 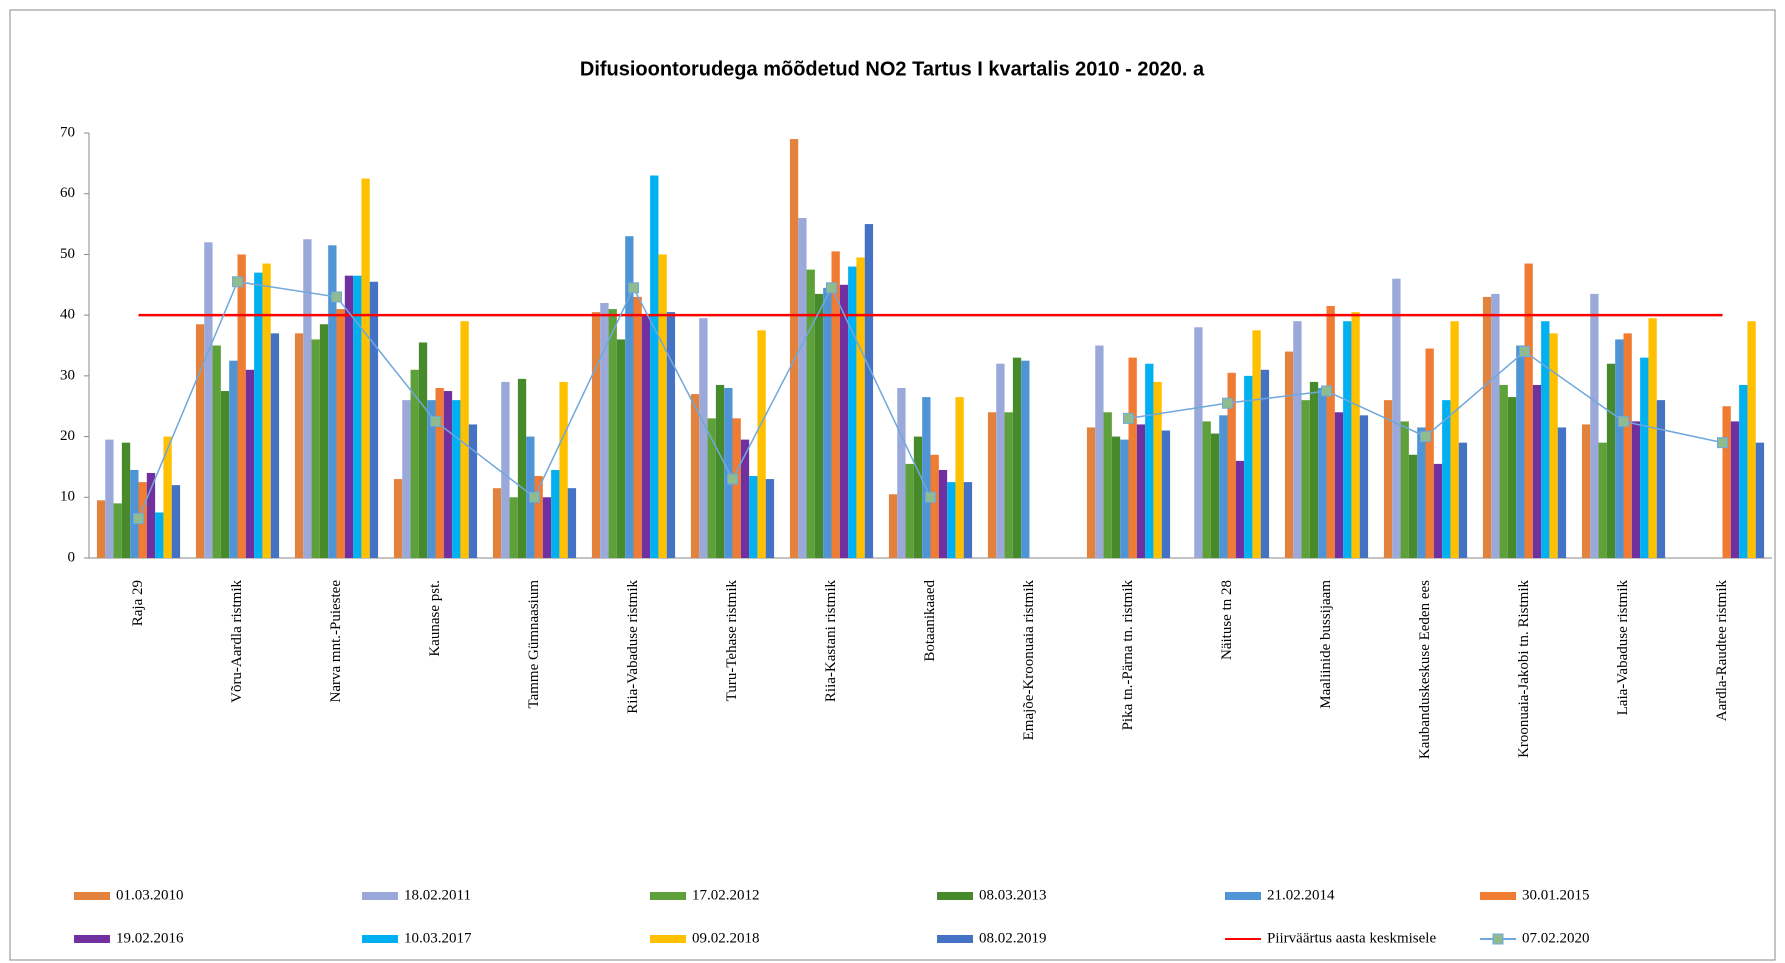 I want to click on x-tick-label: Võru-Aardla ristmik, so click(x=237, y=641).